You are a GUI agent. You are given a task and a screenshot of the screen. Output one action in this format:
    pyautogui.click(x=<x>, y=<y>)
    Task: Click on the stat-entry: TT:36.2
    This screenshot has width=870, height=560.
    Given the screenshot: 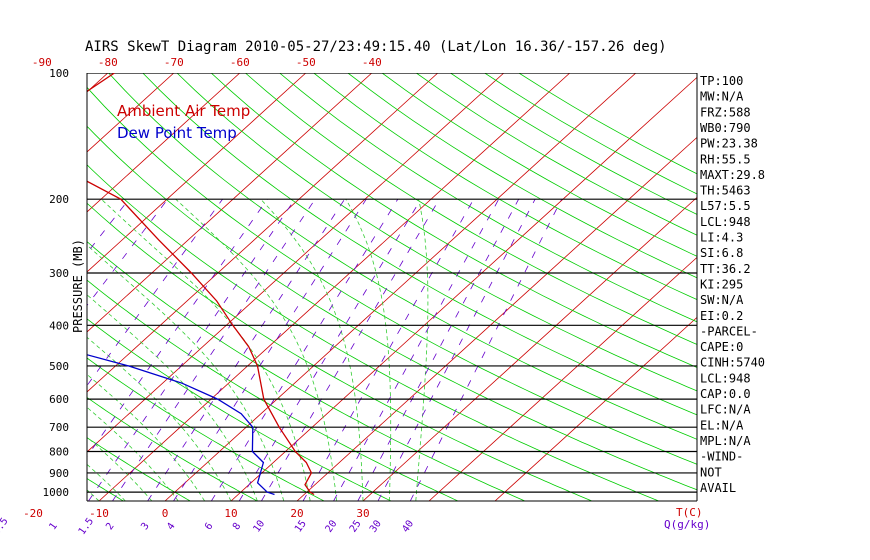 What is the action you would take?
    pyautogui.click(x=725, y=269)
    